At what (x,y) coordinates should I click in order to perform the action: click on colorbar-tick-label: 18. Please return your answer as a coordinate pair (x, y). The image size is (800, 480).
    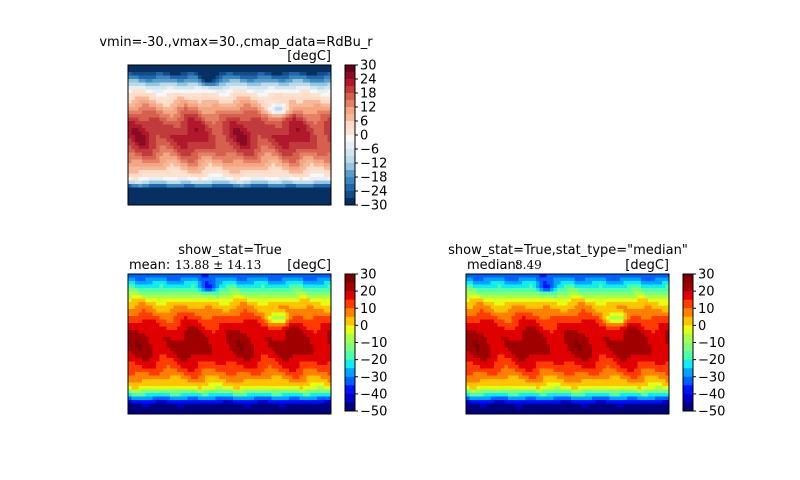
    Looking at the image, I should click on (368, 94).